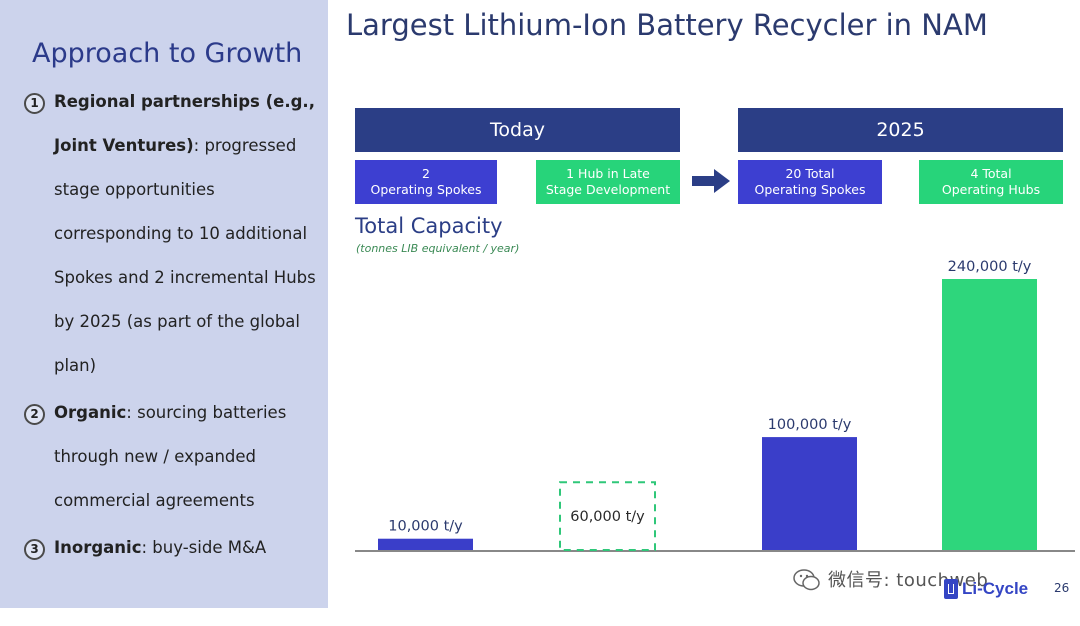  I want to click on today-header: Today, so click(517, 130).